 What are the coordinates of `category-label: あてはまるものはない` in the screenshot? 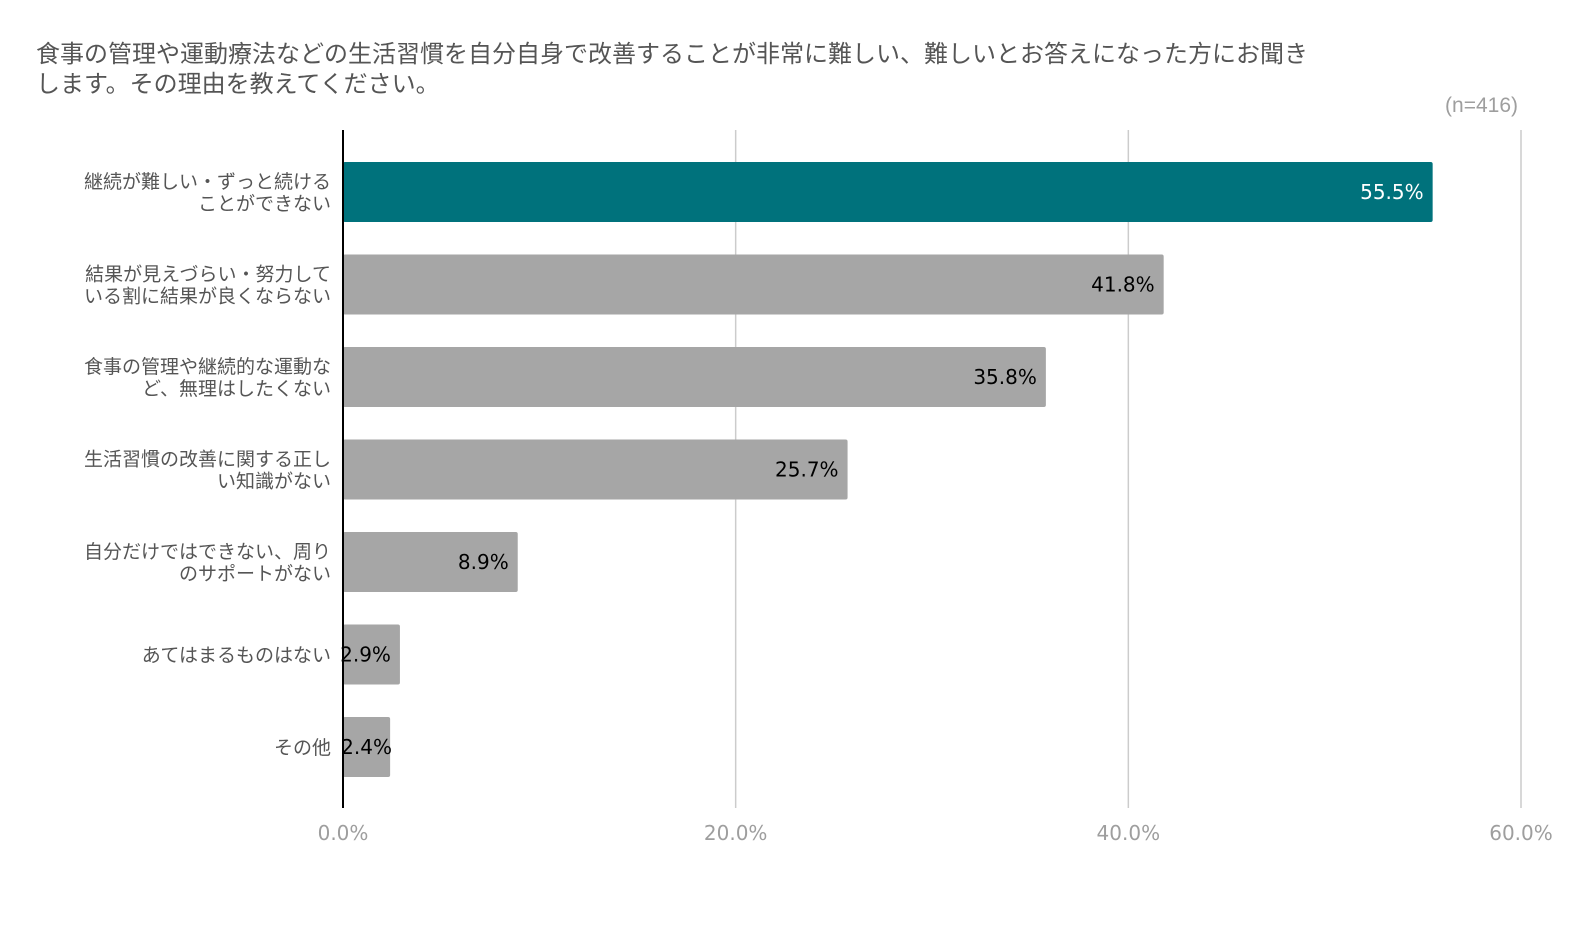 It's located at (236, 656).